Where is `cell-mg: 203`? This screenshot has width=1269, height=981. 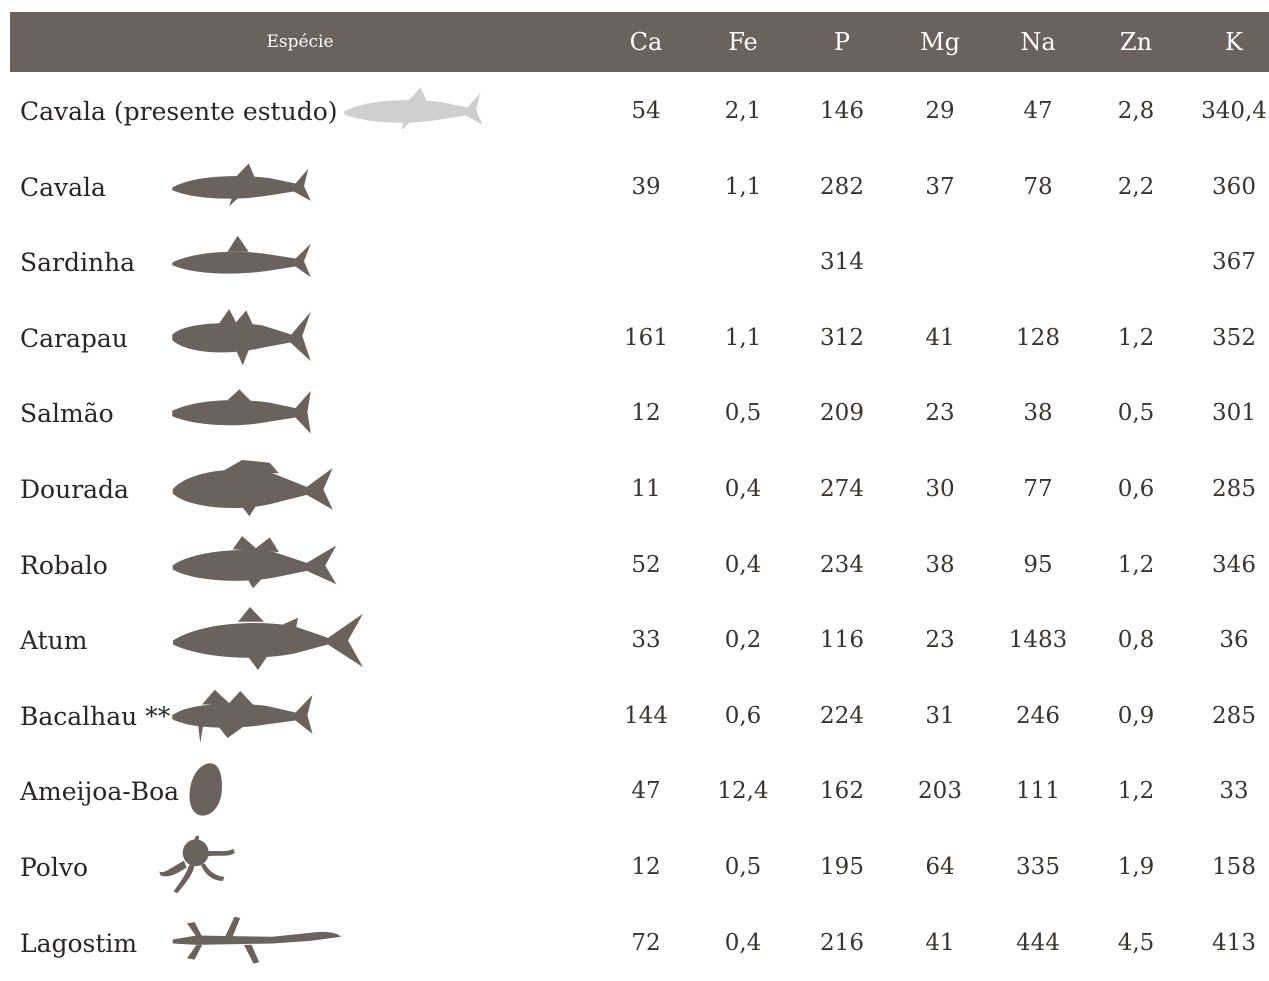 cell-mg: 203 is located at coordinates (940, 791).